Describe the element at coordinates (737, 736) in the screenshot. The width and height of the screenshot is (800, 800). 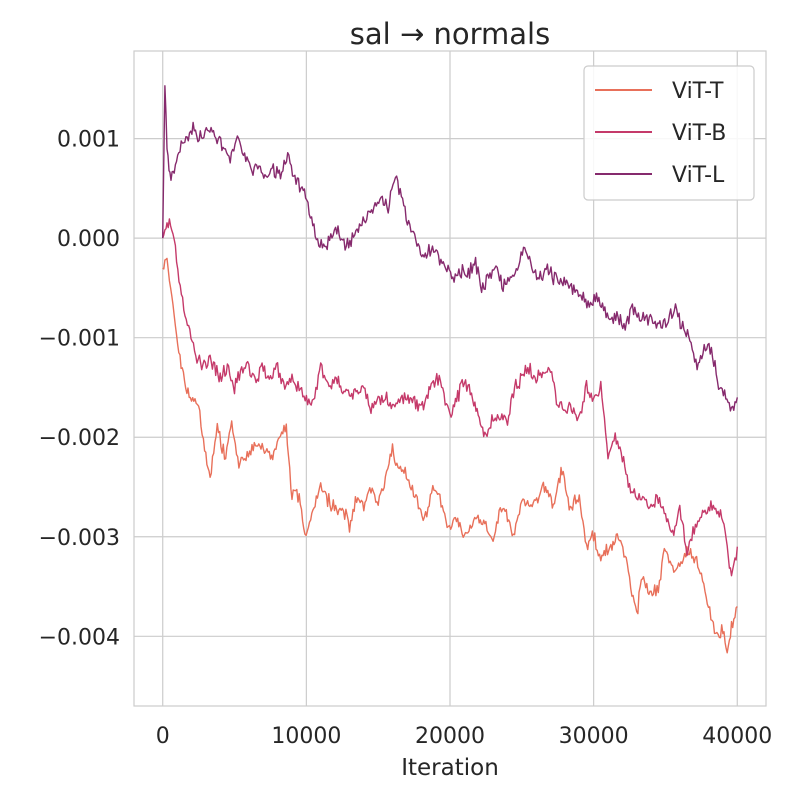
I see `x-tick-label: 40000` at that location.